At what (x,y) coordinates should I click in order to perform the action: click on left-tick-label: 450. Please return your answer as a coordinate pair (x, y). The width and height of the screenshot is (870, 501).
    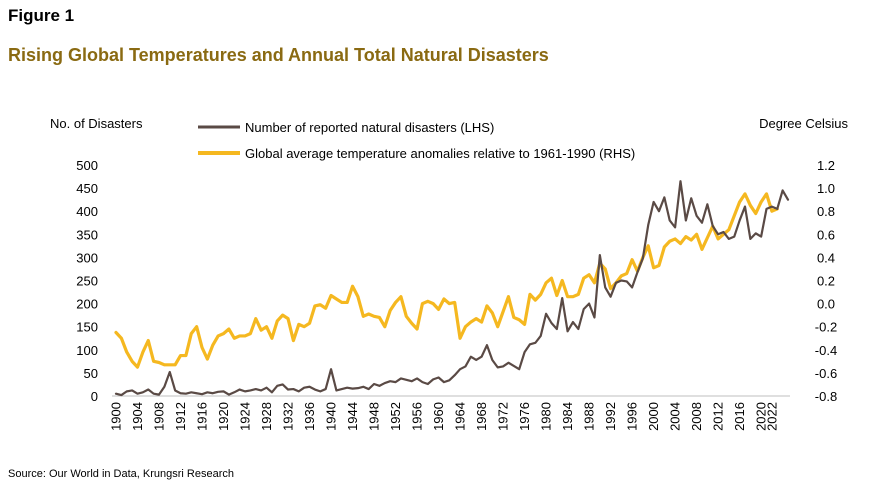
    Looking at the image, I should click on (87, 188).